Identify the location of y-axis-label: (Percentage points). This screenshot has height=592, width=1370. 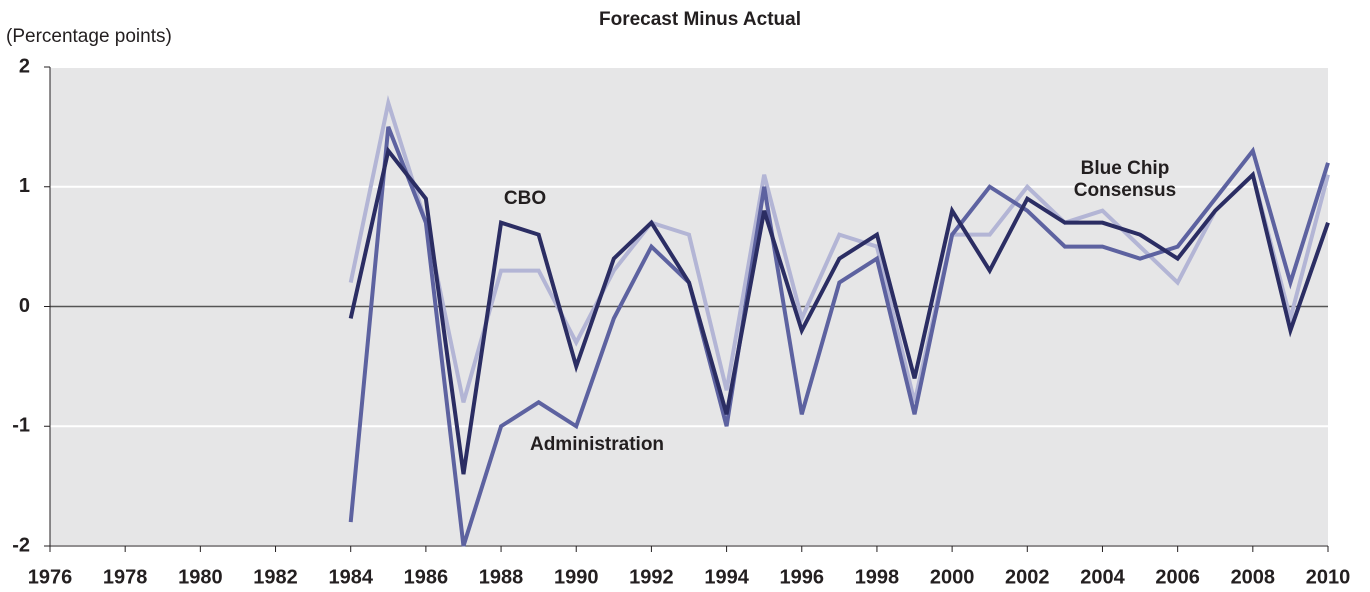
(89, 36).